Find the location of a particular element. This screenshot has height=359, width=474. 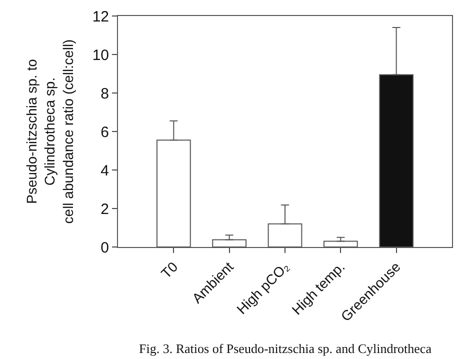

y-tick-label: 12 is located at coordinates (100, 17).